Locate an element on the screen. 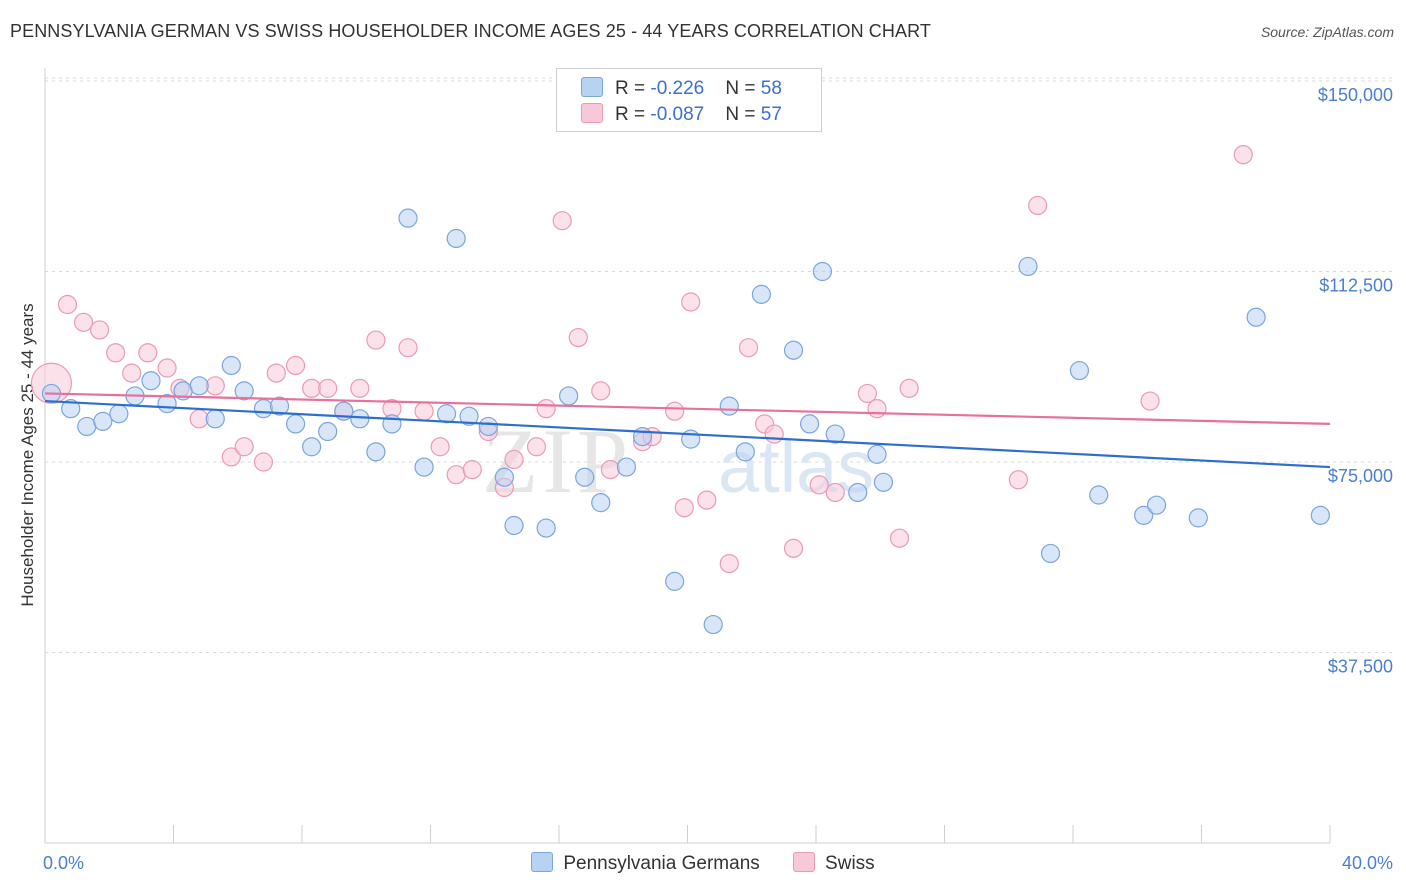  legend-swatch-pink is located at coordinates (804, 862).